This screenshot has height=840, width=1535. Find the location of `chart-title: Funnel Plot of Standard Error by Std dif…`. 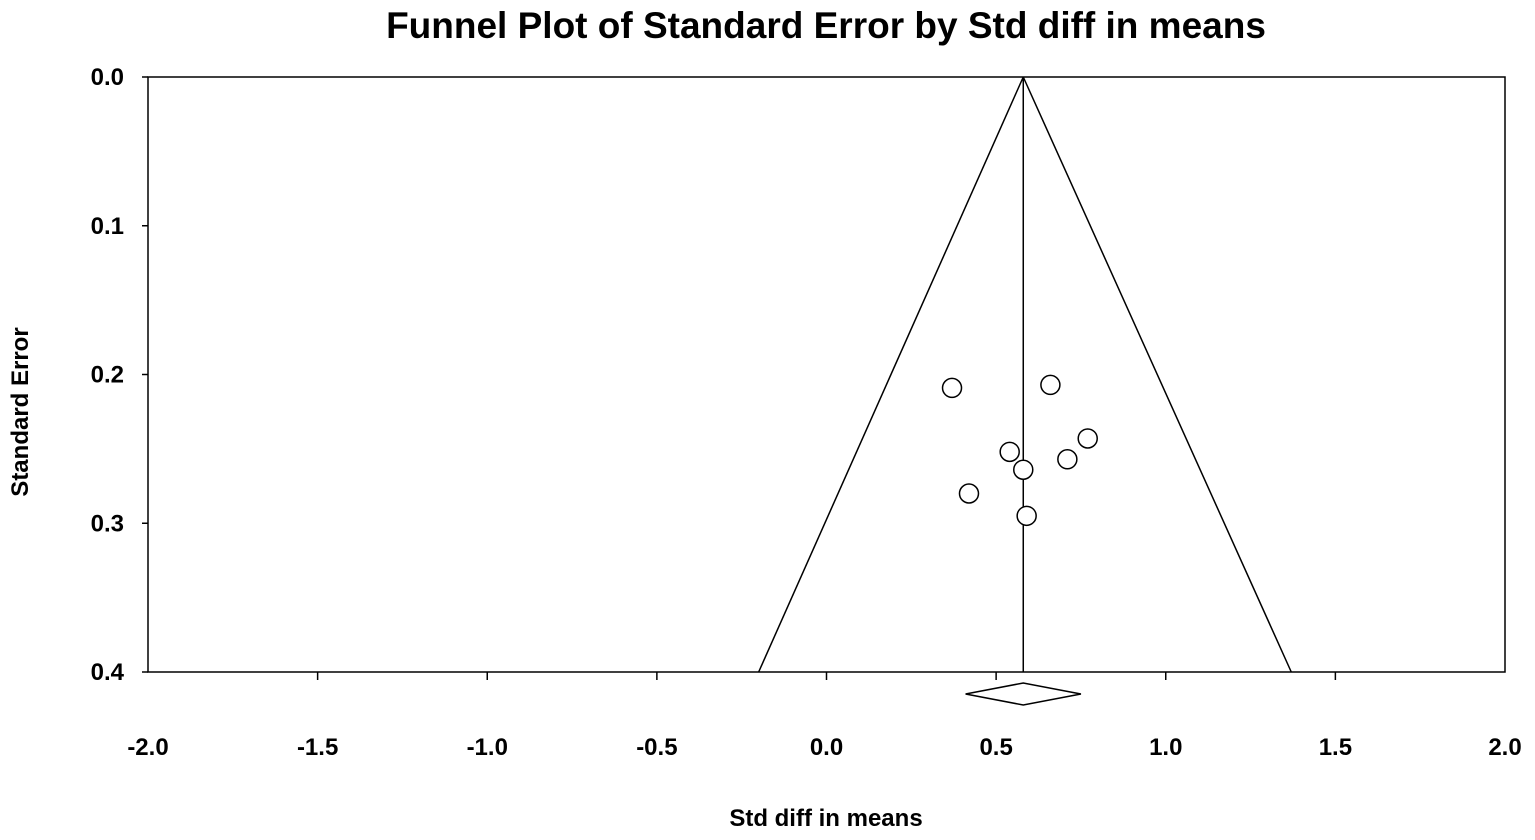

chart-title: Funnel Plot of Standard Error by Std dif… is located at coordinates (826, 25).